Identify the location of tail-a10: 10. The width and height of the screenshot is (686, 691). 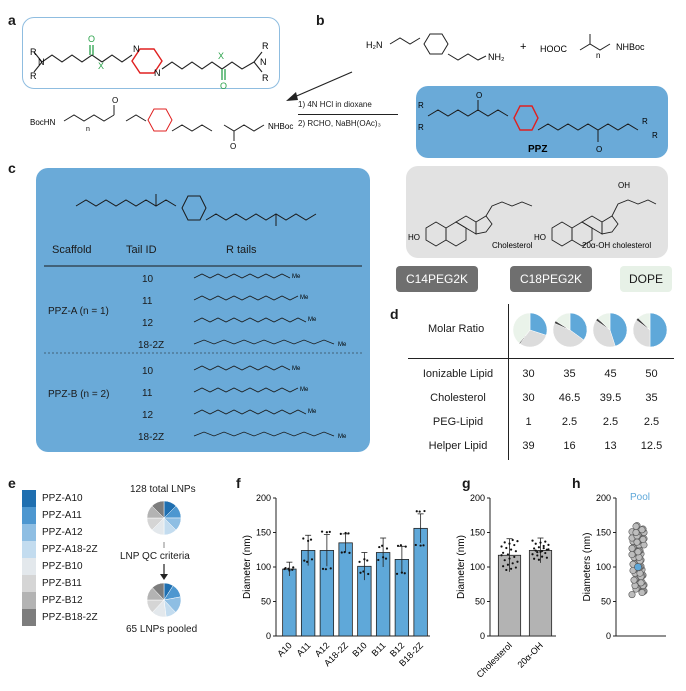
(148, 279).